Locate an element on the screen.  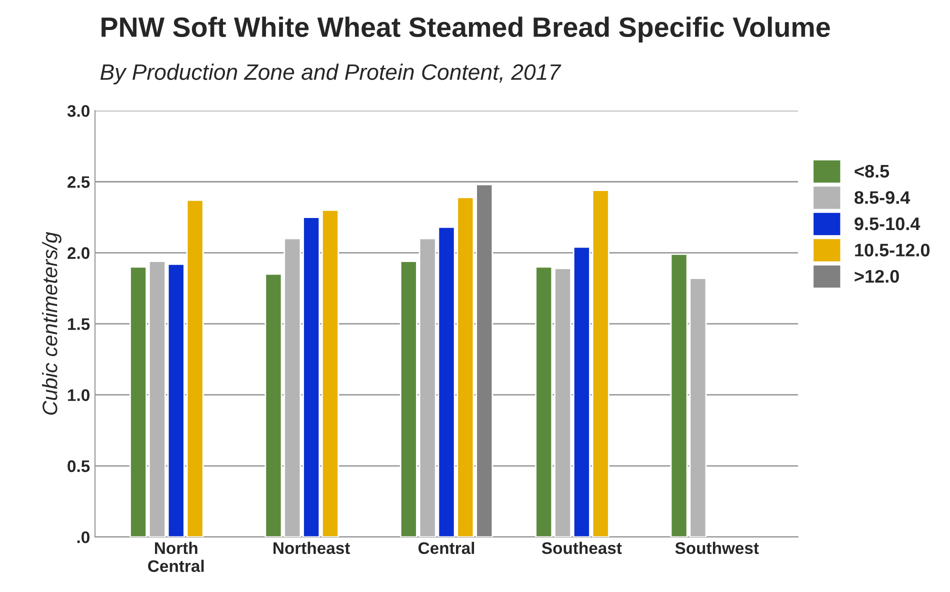
x-tick-label: Southeast is located at coordinates (582, 548).